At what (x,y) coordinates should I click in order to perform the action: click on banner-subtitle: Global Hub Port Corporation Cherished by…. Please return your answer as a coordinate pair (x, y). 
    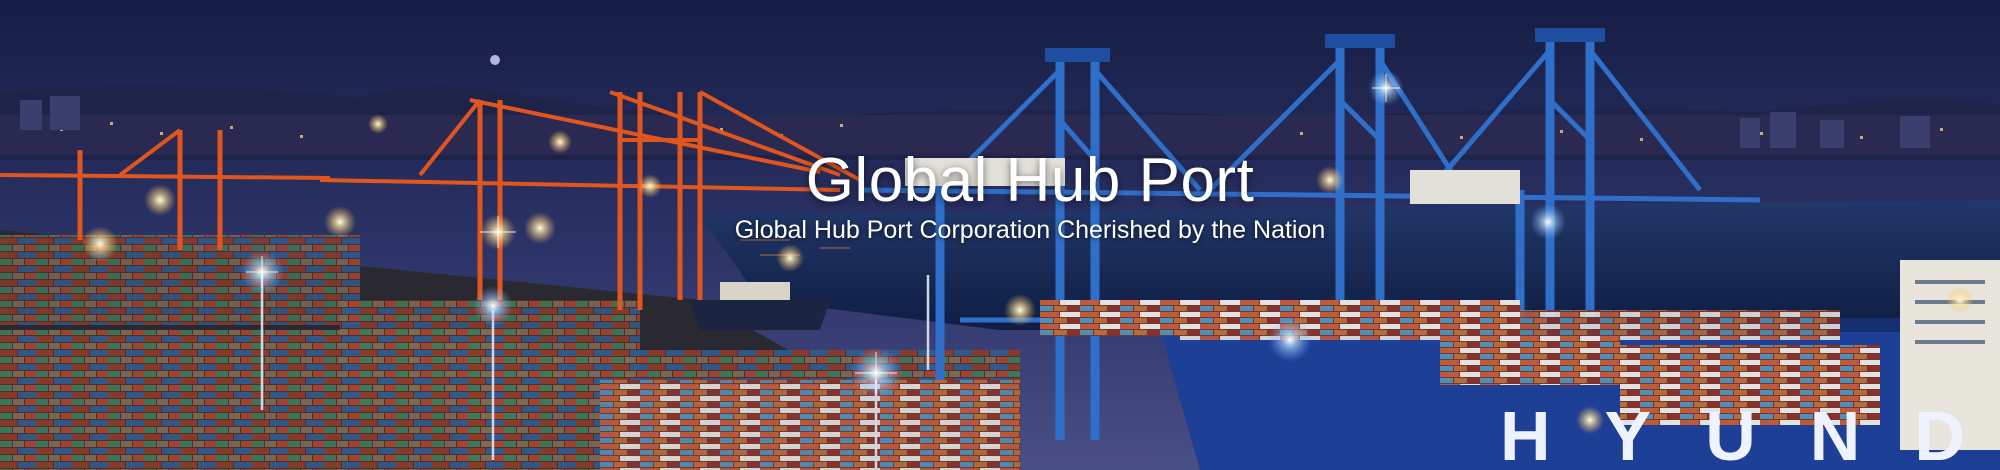
    Looking at the image, I should click on (1030, 230).